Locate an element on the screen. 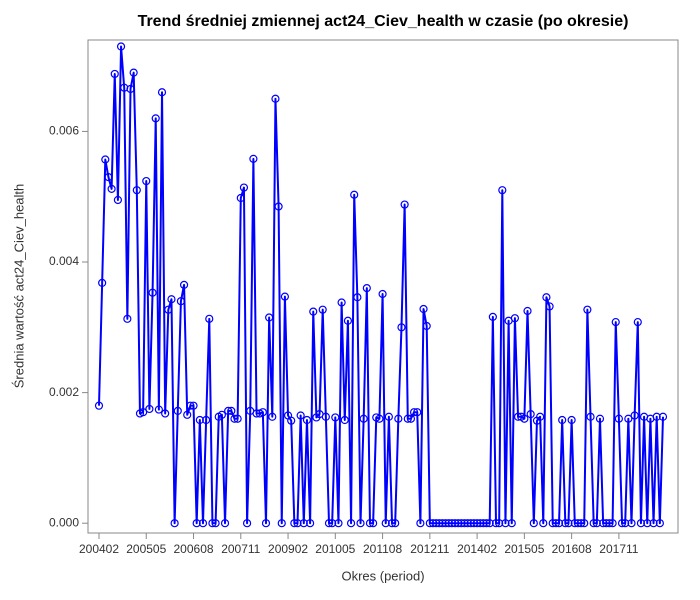 The image size is (700, 600). x-tick-label: 200505 is located at coordinates (146, 549).